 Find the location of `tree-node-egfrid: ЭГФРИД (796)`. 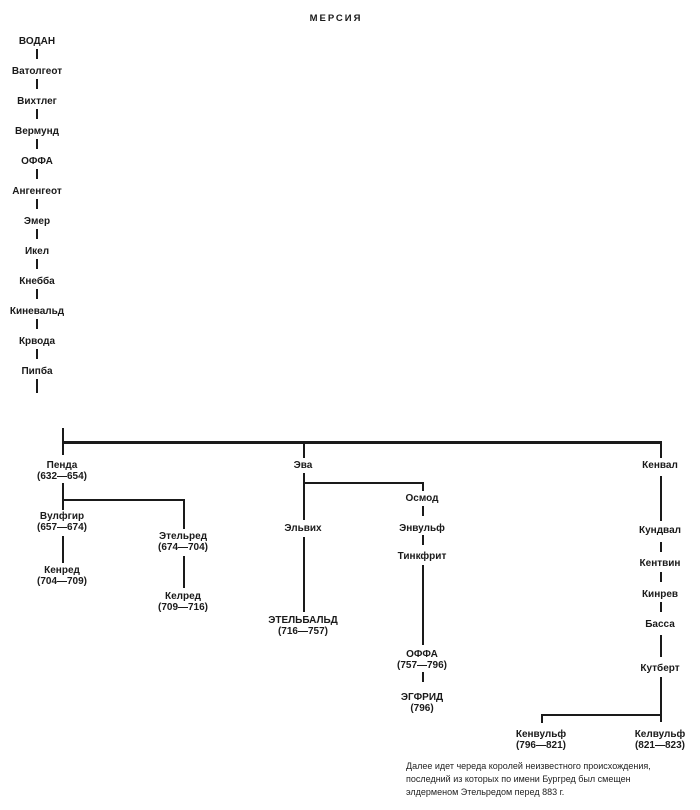

tree-node-egfrid: ЭГФРИД (796) is located at coordinates (422, 703).